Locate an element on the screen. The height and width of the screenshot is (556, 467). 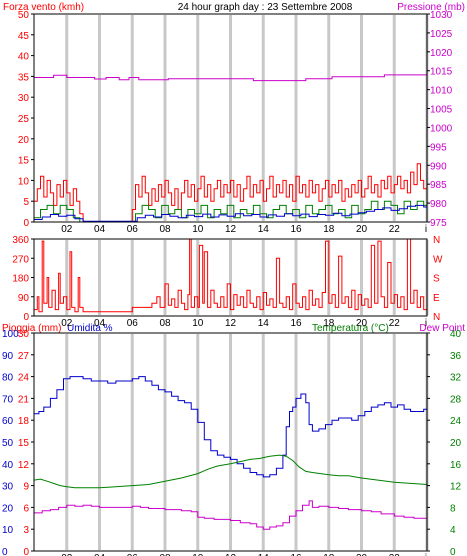
pressure-y-tick-1020: 1020 is located at coordinates (441, 53).